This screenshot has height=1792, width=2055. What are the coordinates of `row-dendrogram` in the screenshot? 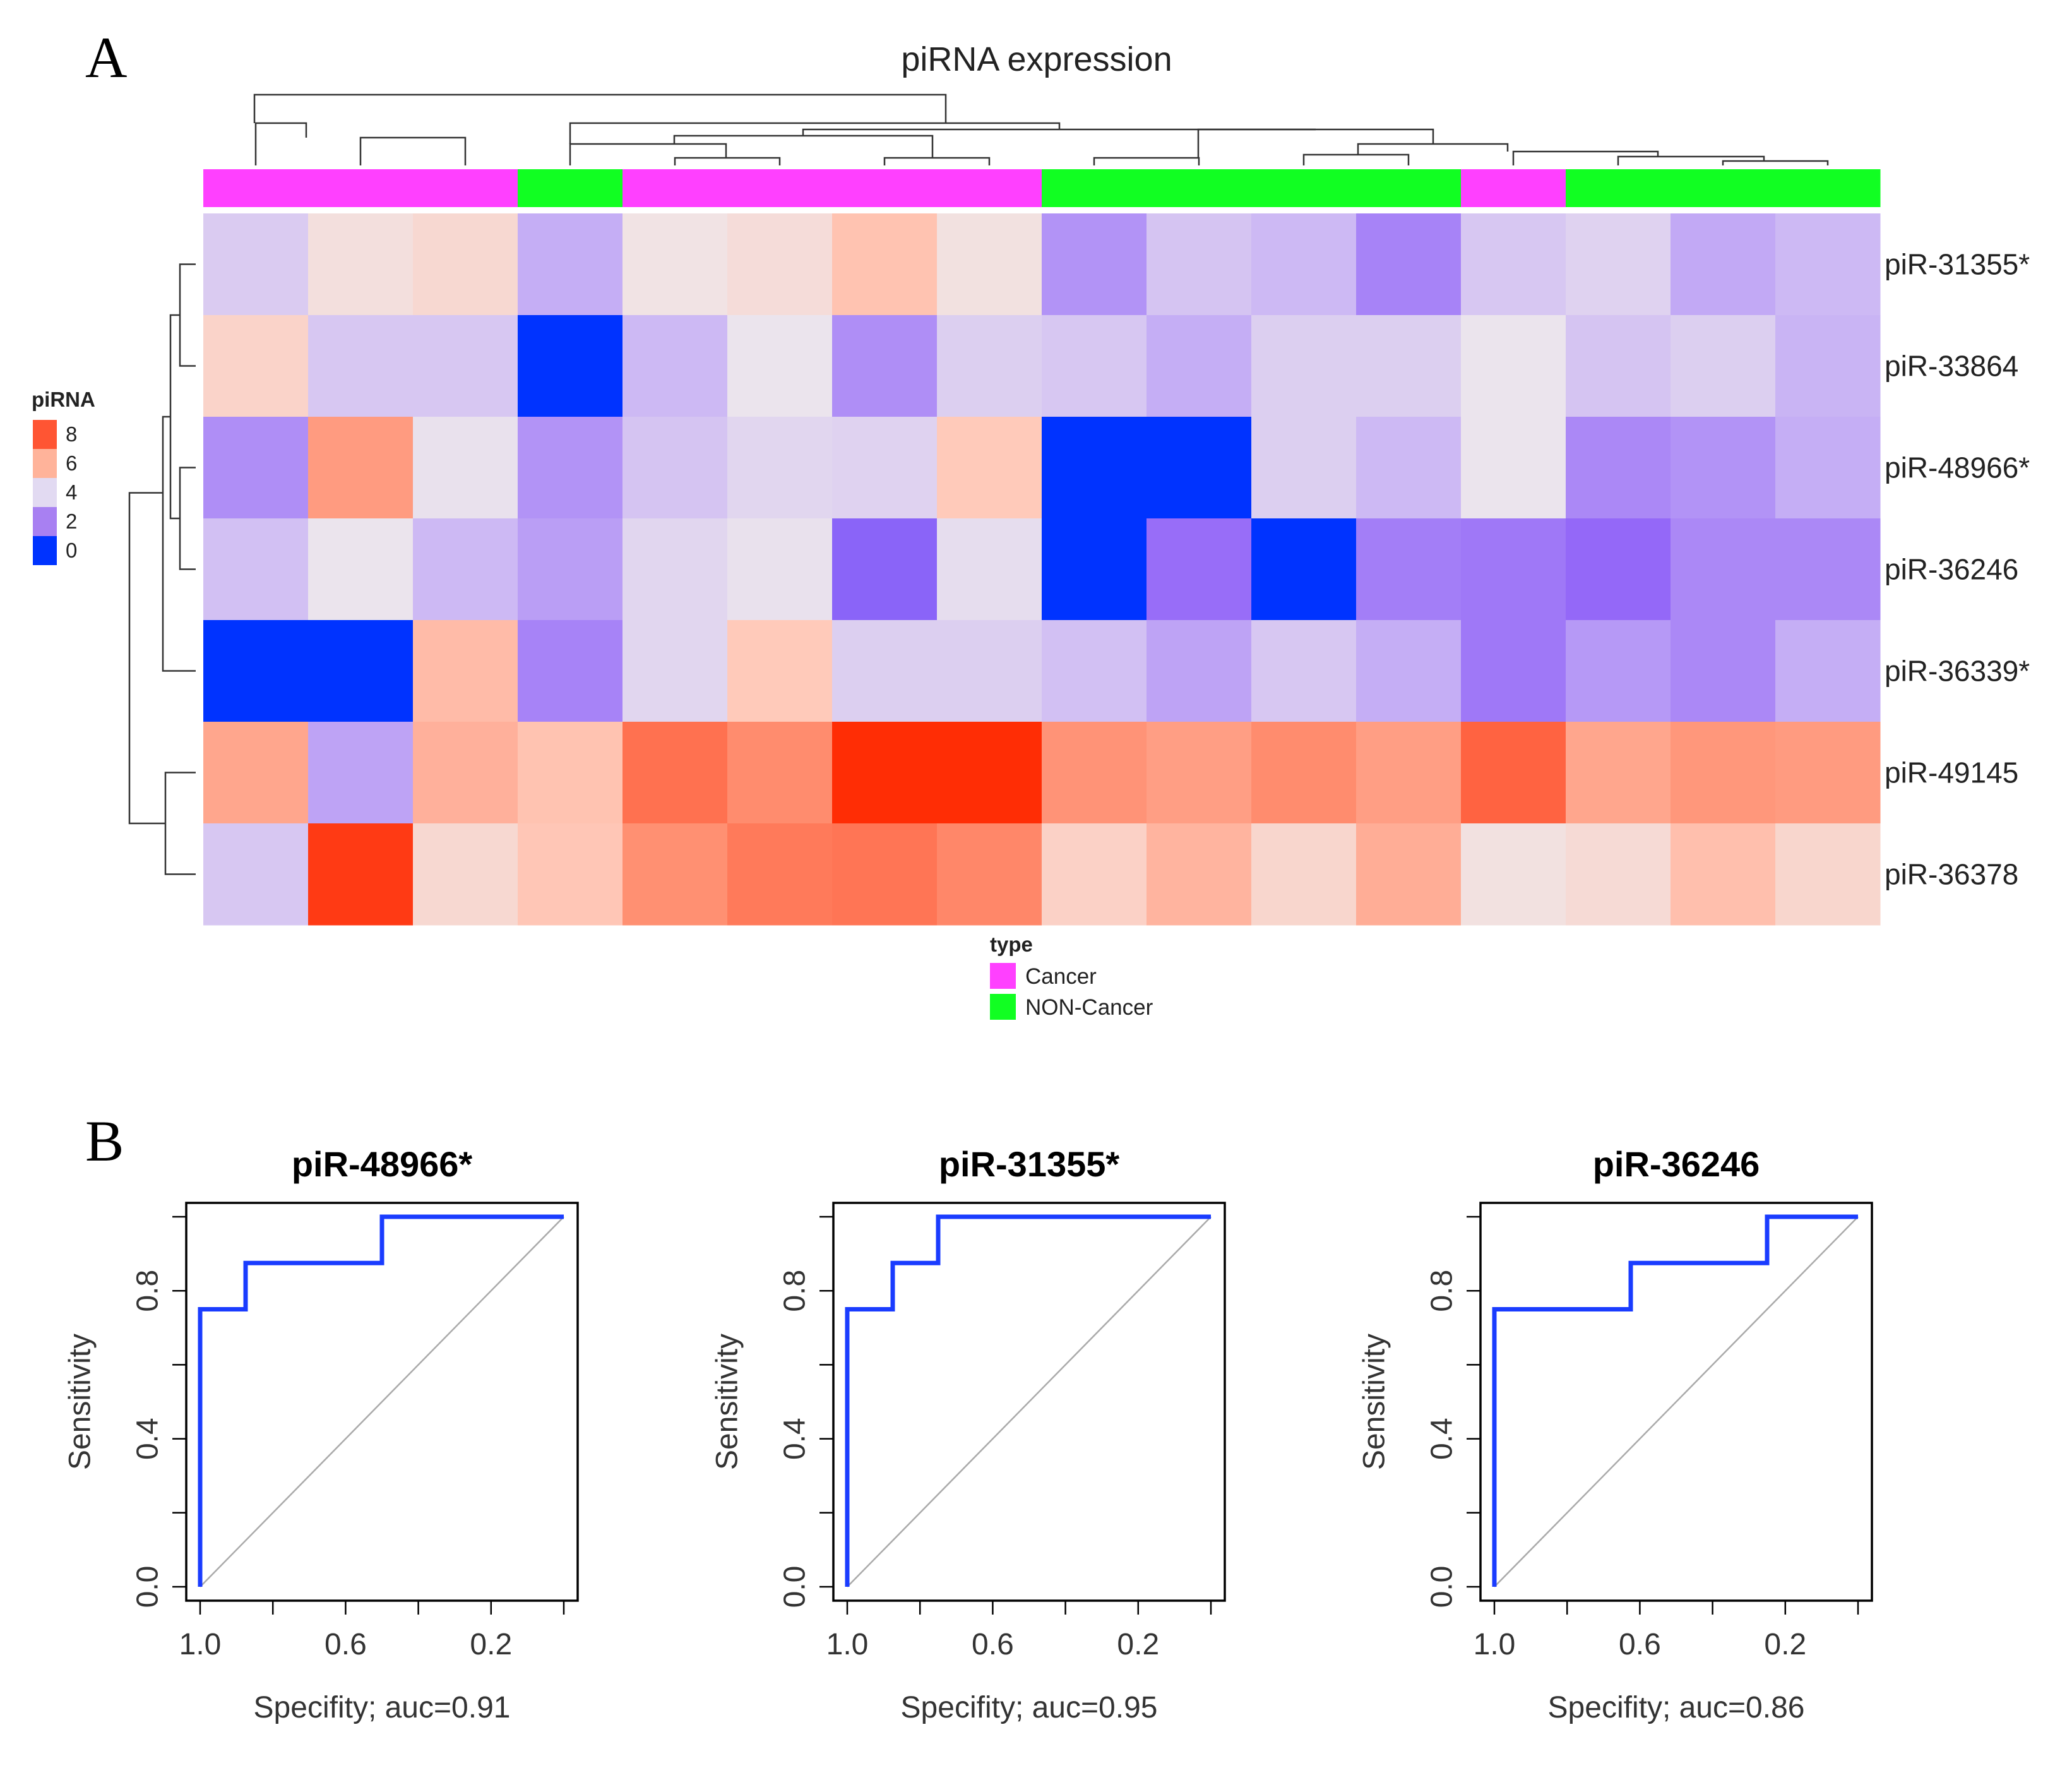 It's located at (162, 569).